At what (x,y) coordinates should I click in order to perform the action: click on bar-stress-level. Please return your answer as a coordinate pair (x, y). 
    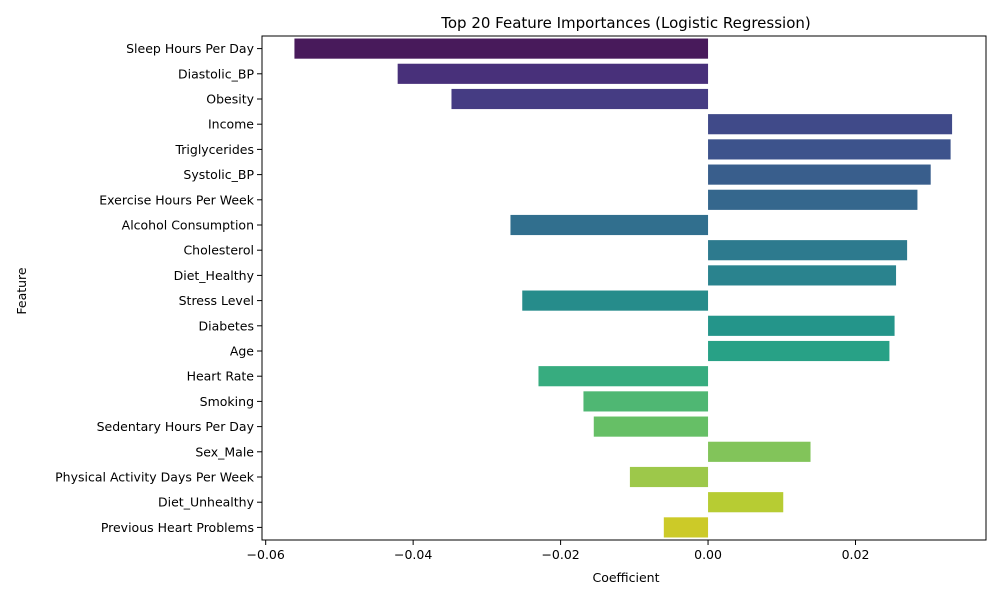
    Looking at the image, I should click on (615, 300).